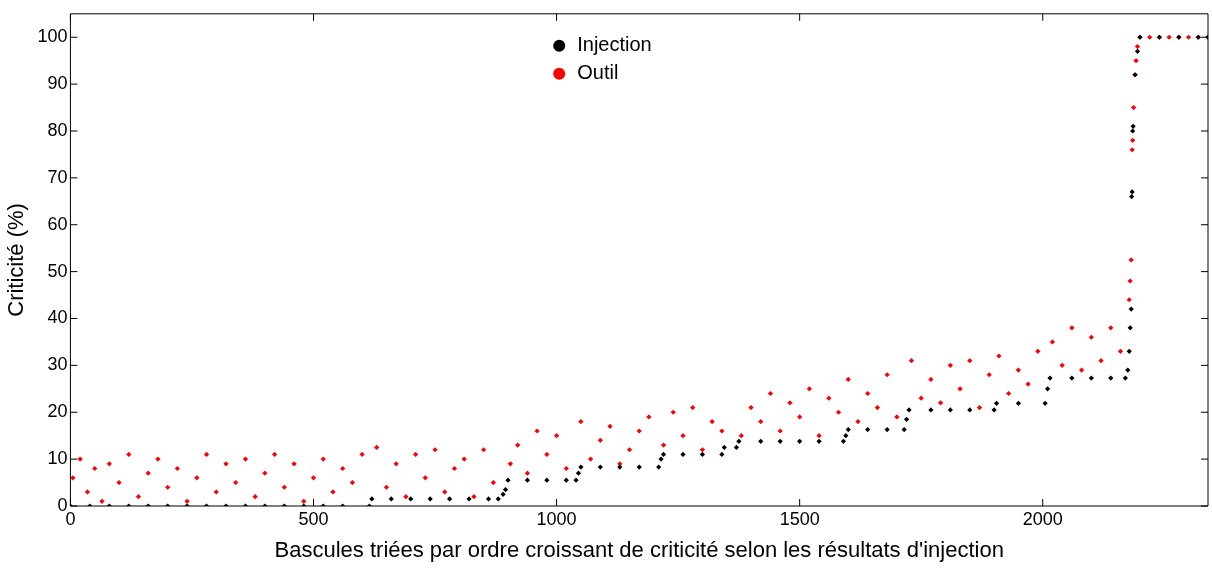  What do you see at coordinates (598, 72) in the screenshot?
I see `legend-label: Outil` at bounding box center [598, 72].